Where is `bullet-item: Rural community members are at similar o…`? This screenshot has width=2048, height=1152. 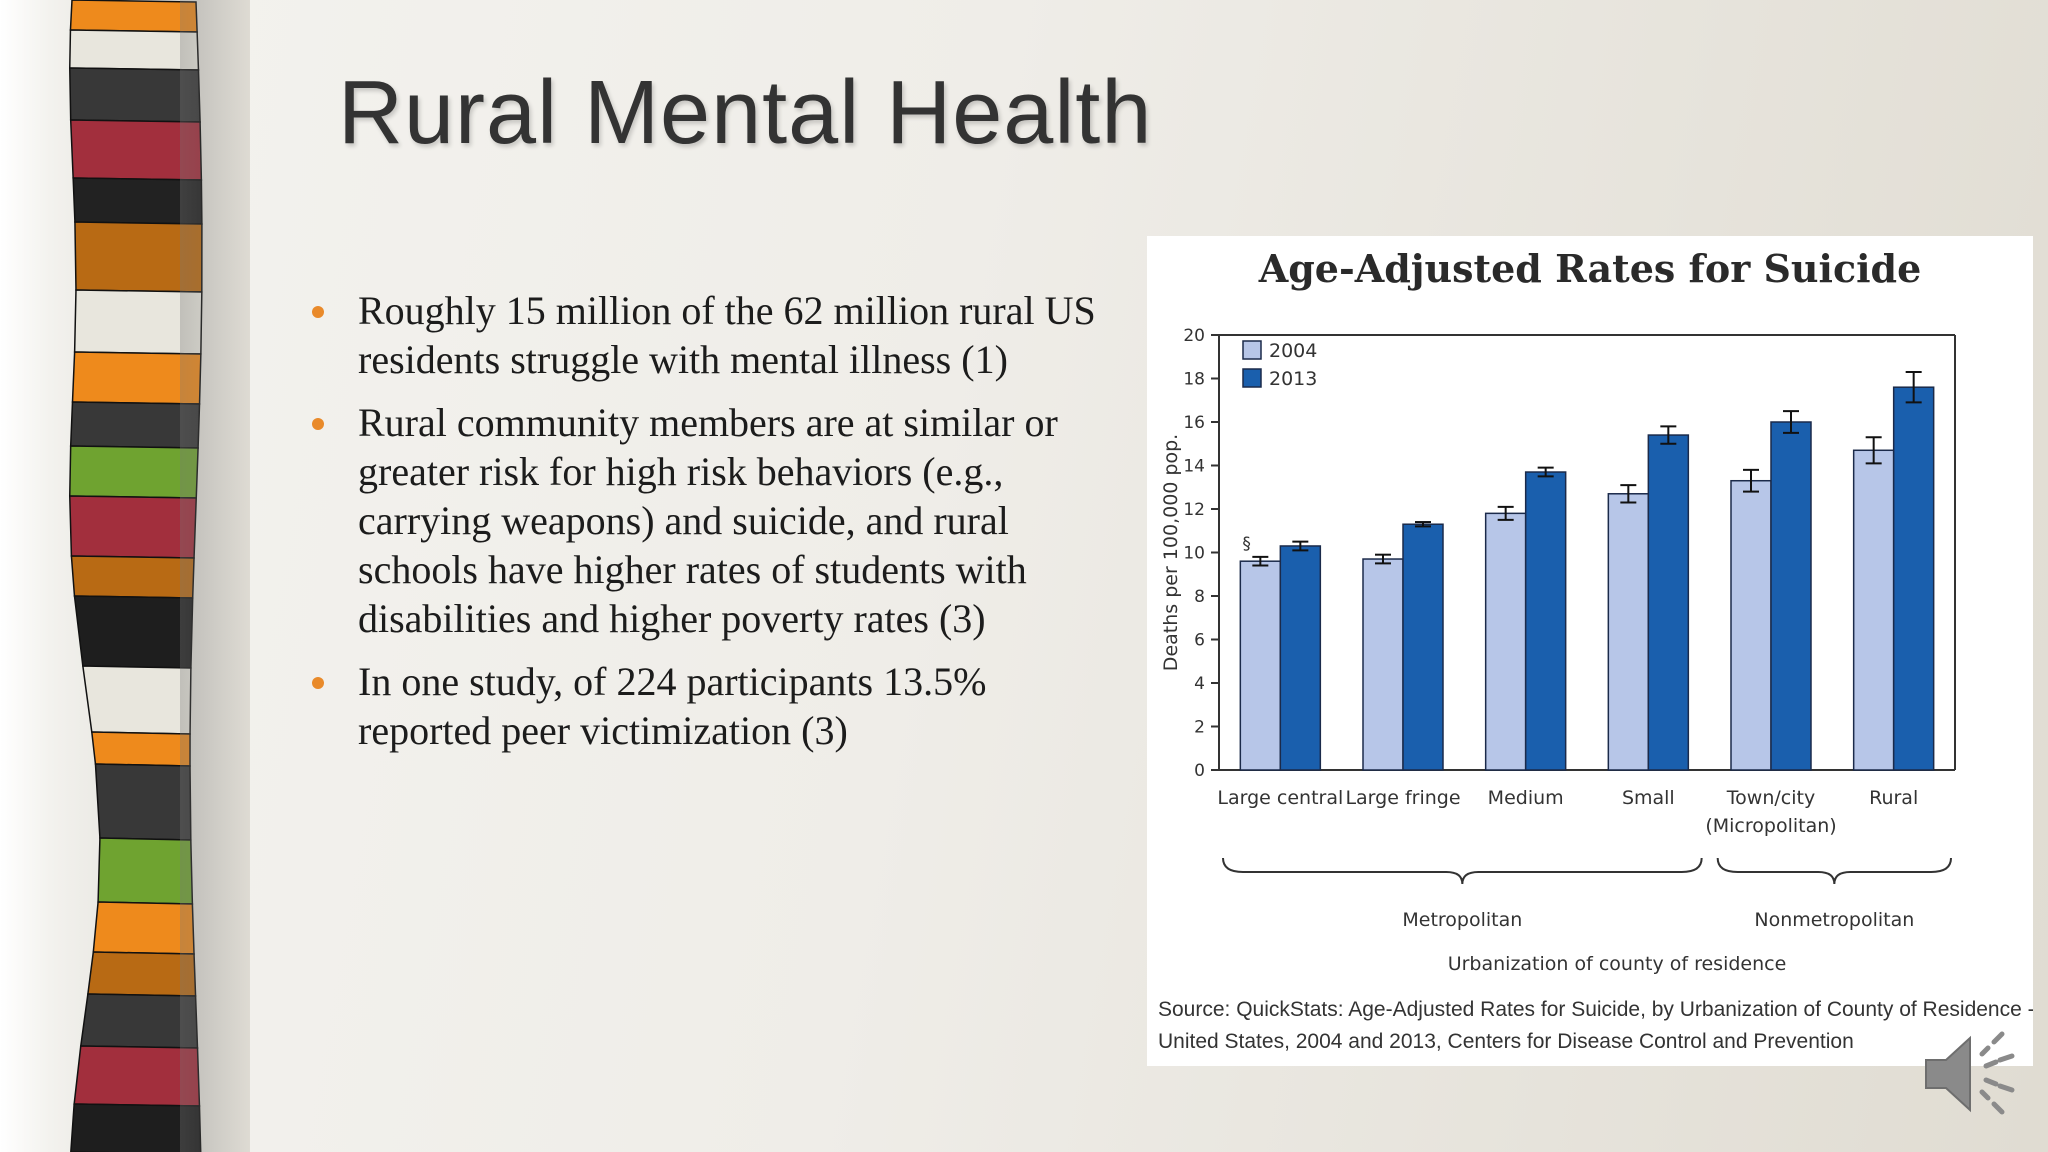
bullet-item: Rural community members are at similar o… is located at coordinates (700, 520).